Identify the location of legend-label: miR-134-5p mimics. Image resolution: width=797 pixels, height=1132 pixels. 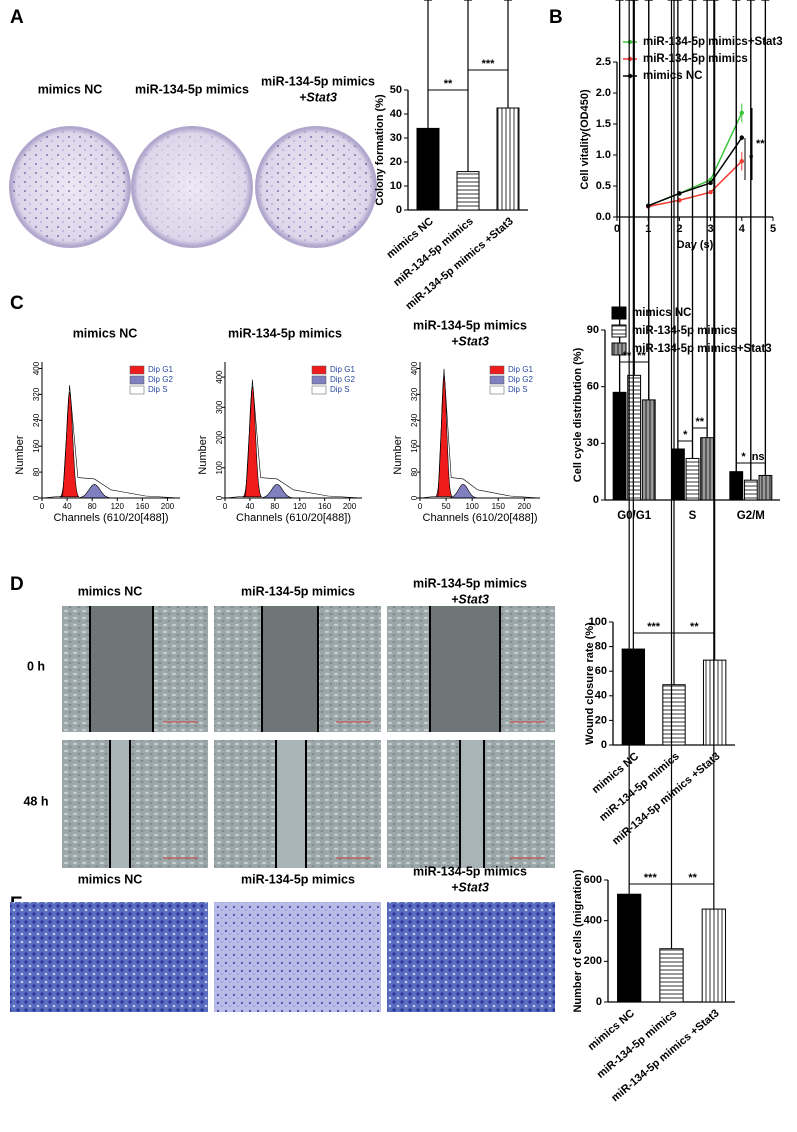
(684, 331).